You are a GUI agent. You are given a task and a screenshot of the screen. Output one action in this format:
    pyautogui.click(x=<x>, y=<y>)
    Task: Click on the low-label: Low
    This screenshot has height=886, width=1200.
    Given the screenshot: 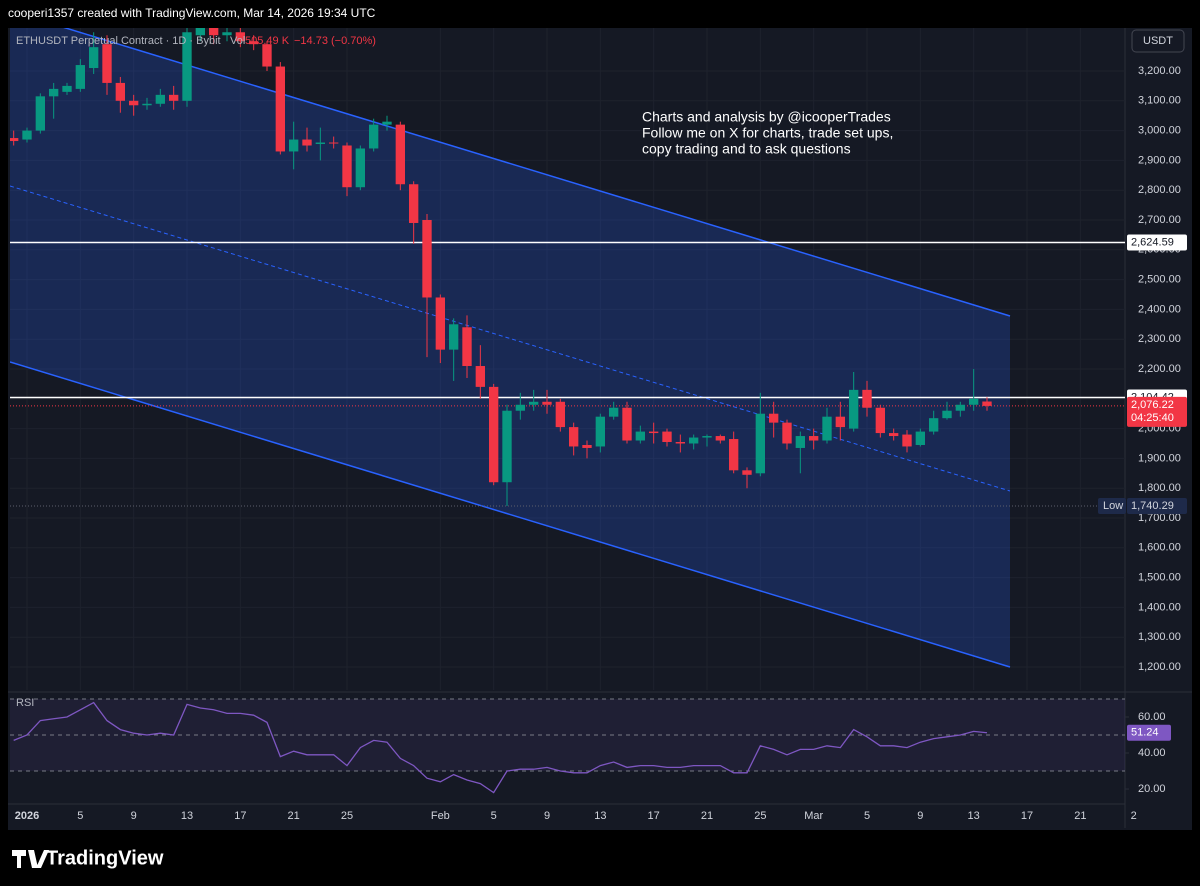 What is the action you would take?
    pyautogui.click(x=1113, y=506)
    